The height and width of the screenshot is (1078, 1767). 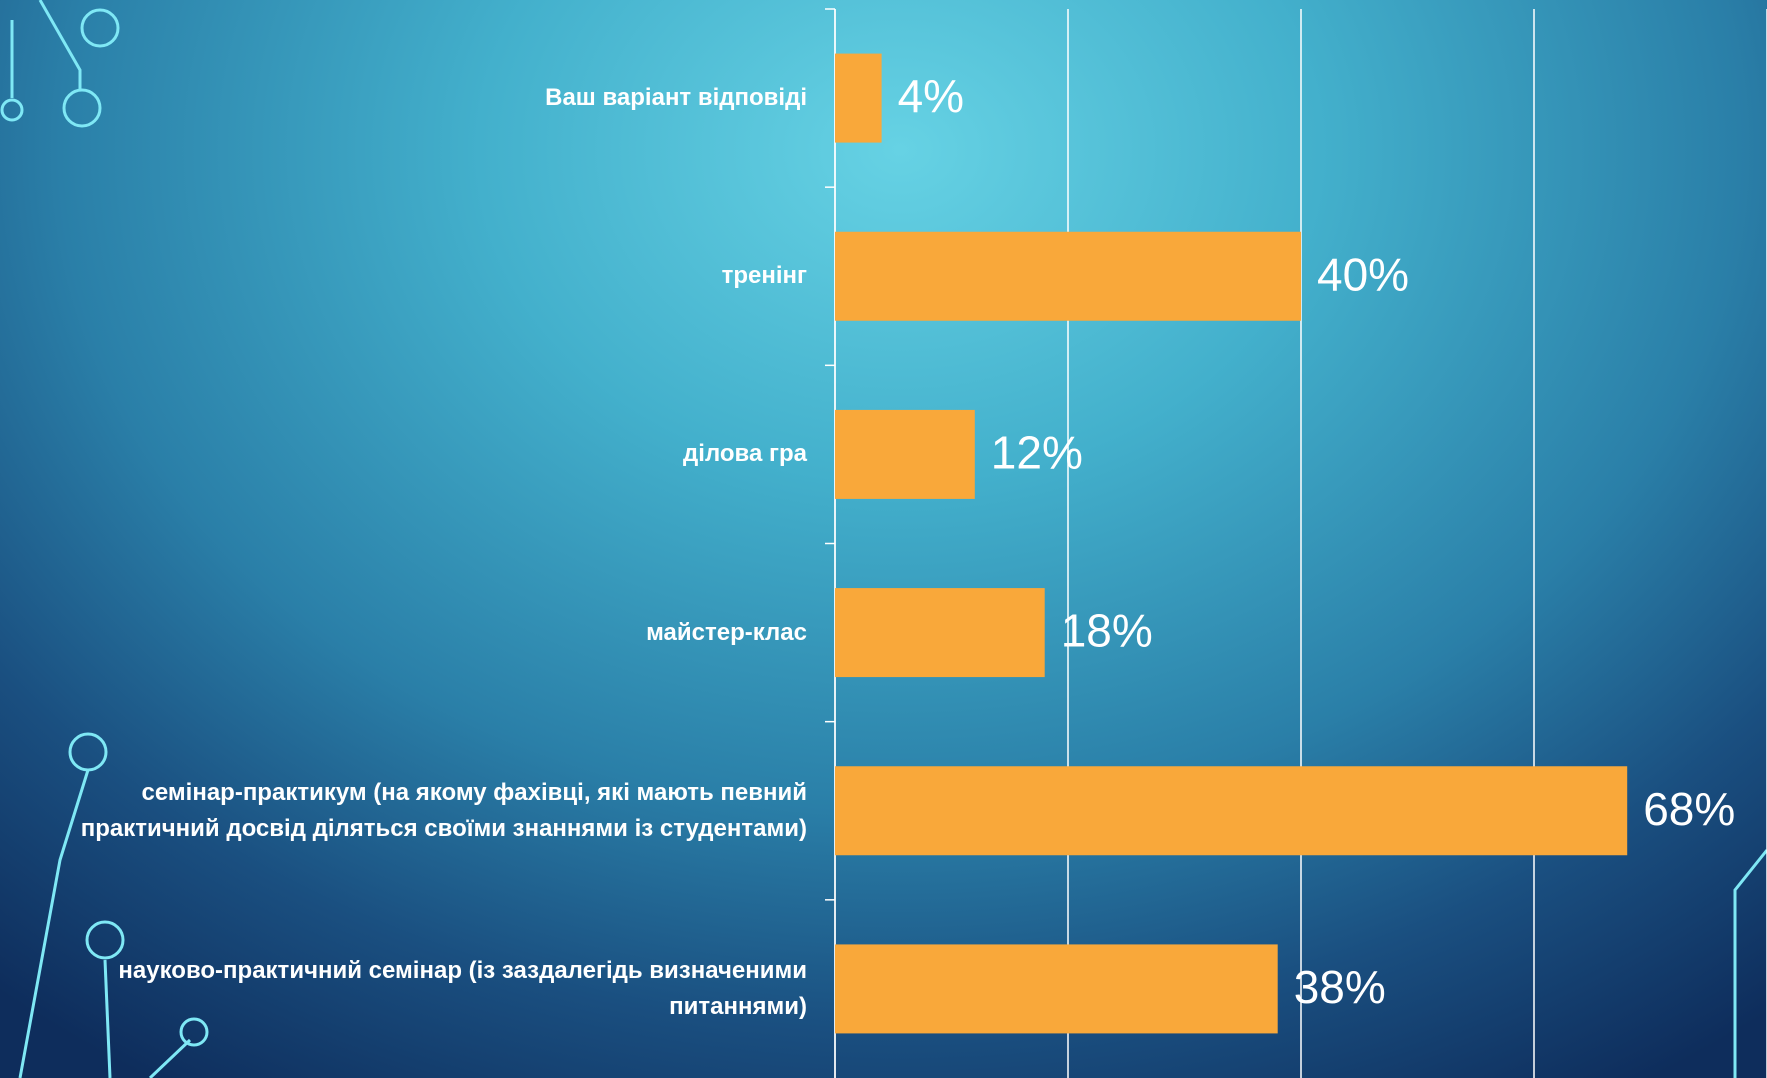 What do you see at coordinates (764, 276) in the screenshot?
I see `category-label: тренінг` at bounding box center [764, 276].